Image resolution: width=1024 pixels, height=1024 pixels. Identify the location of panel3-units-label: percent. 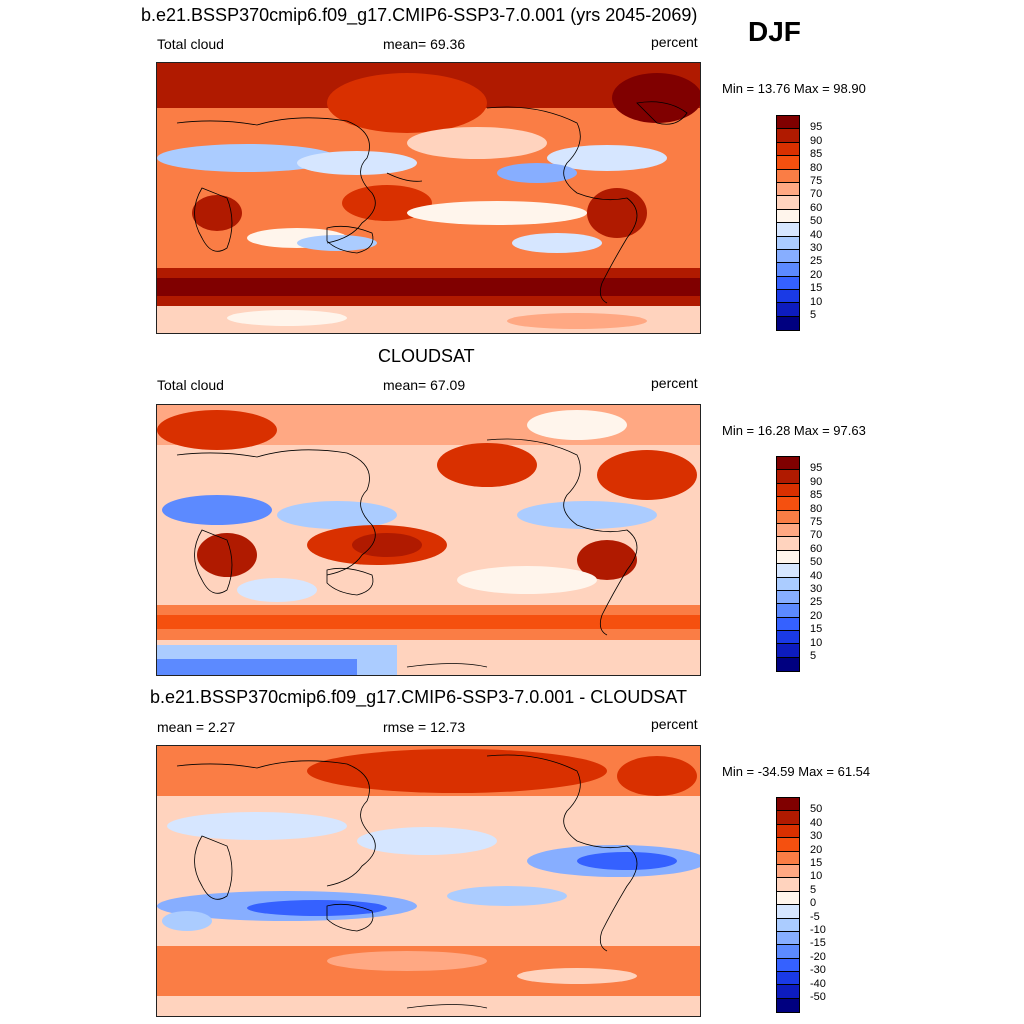
(674, 724).